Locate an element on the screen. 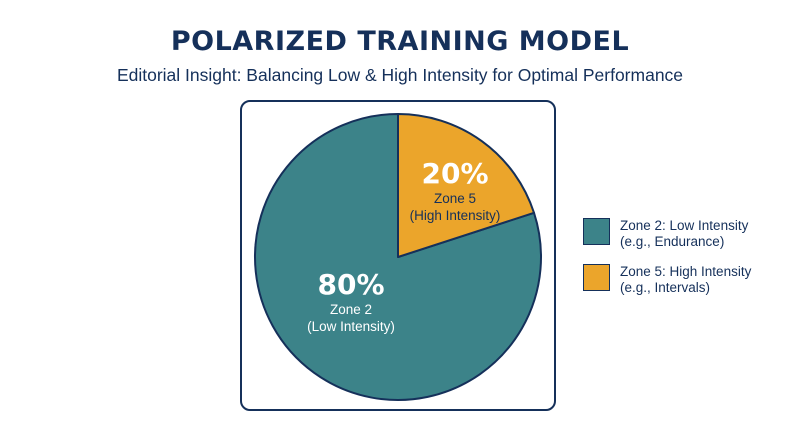 Image resolution: width=800 pixels, height=447 pixels. slice-percent-label-zone-5: 20% is located at coordinates (454, 173).